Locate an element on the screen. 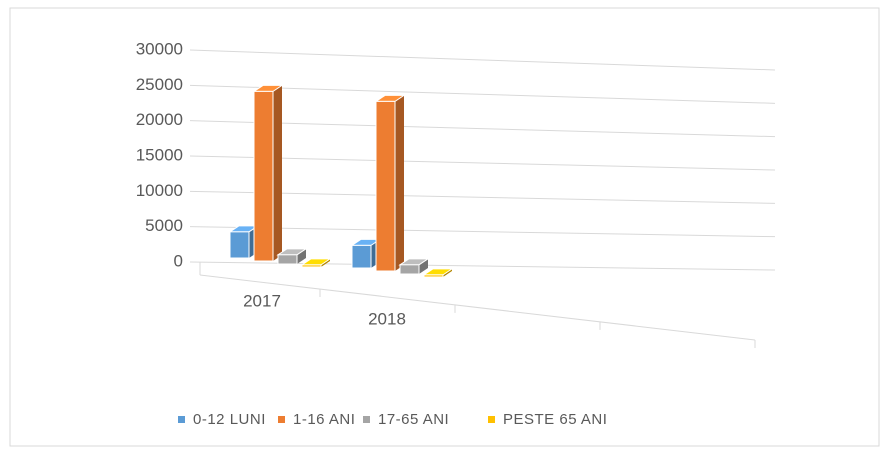 The width and height of the screenshot is (889, 452). legend-label: 1-16 ANI is located at coordinates (324, 419).